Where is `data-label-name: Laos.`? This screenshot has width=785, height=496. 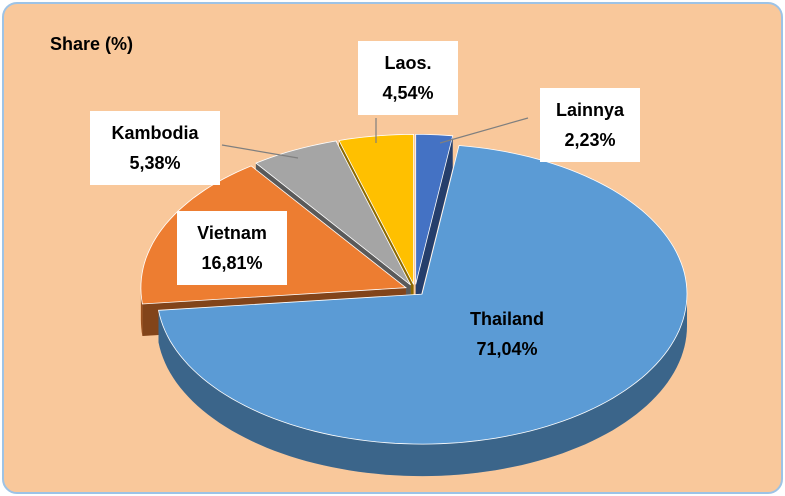 data-label-name: Laos. is located at coordinates (407, 63).